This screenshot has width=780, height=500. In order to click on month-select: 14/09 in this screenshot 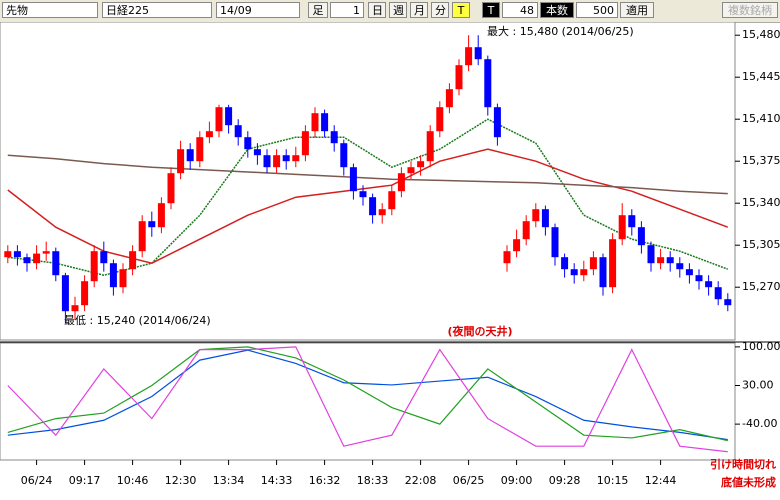, I will do `click(258, 10)`.